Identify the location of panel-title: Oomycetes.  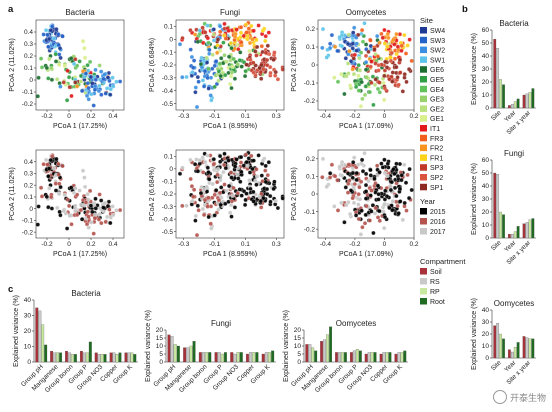
(514, 303).